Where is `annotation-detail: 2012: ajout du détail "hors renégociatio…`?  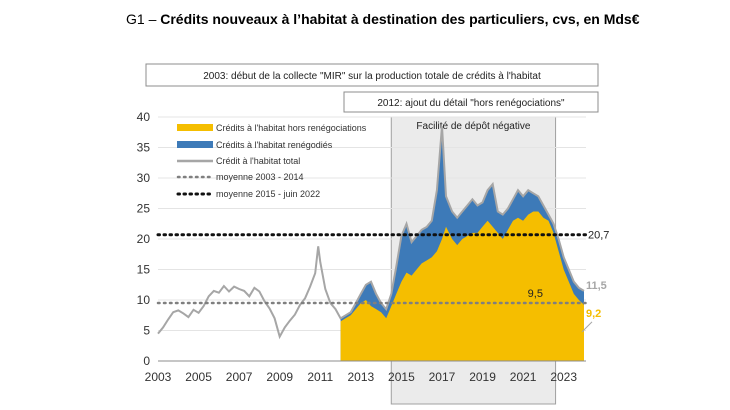 annotation-detail: 2012: ajout du détail "hors renégociatio… is located at coordinates (471, 103).